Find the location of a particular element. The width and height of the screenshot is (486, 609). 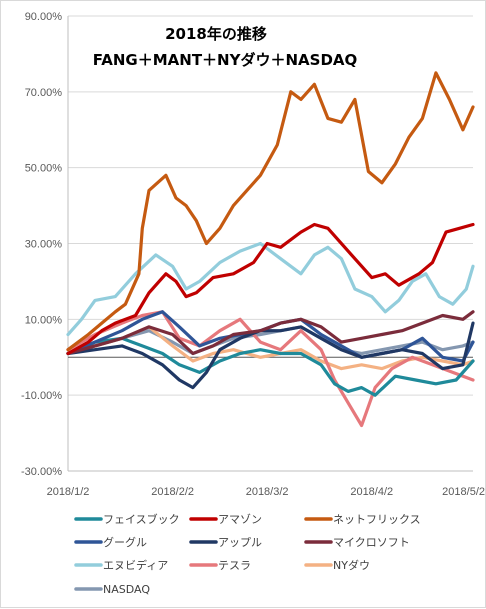

legend-label: アップル is located at coordinates (240, 542).